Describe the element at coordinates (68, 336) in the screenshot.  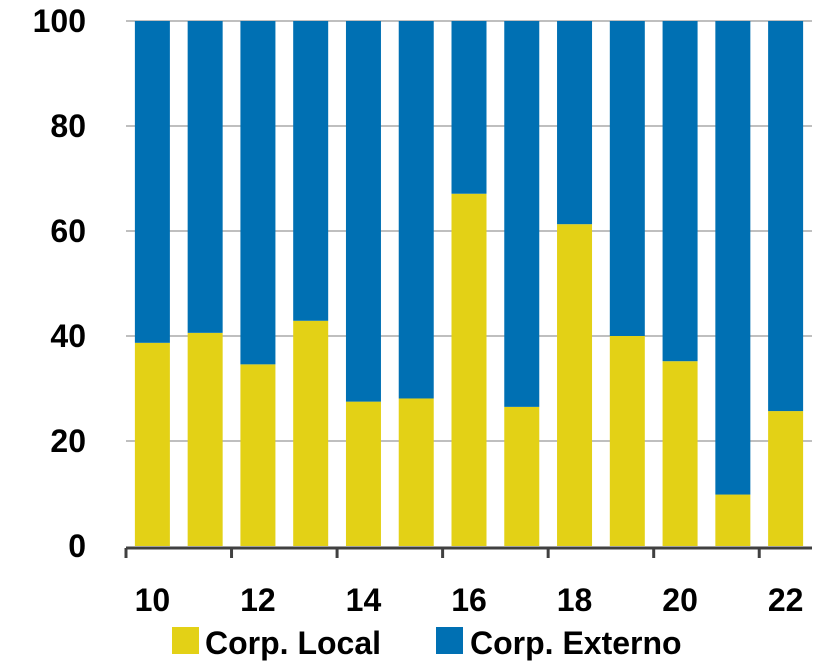
I see `y-tick-label-40: 40` at that location.